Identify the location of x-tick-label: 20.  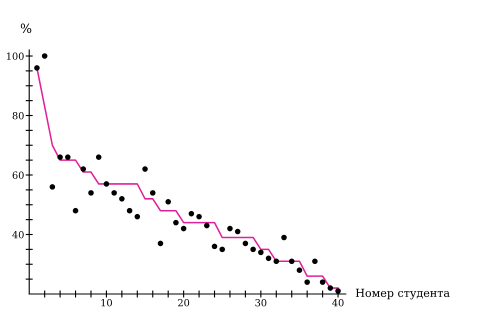
(184, 302).